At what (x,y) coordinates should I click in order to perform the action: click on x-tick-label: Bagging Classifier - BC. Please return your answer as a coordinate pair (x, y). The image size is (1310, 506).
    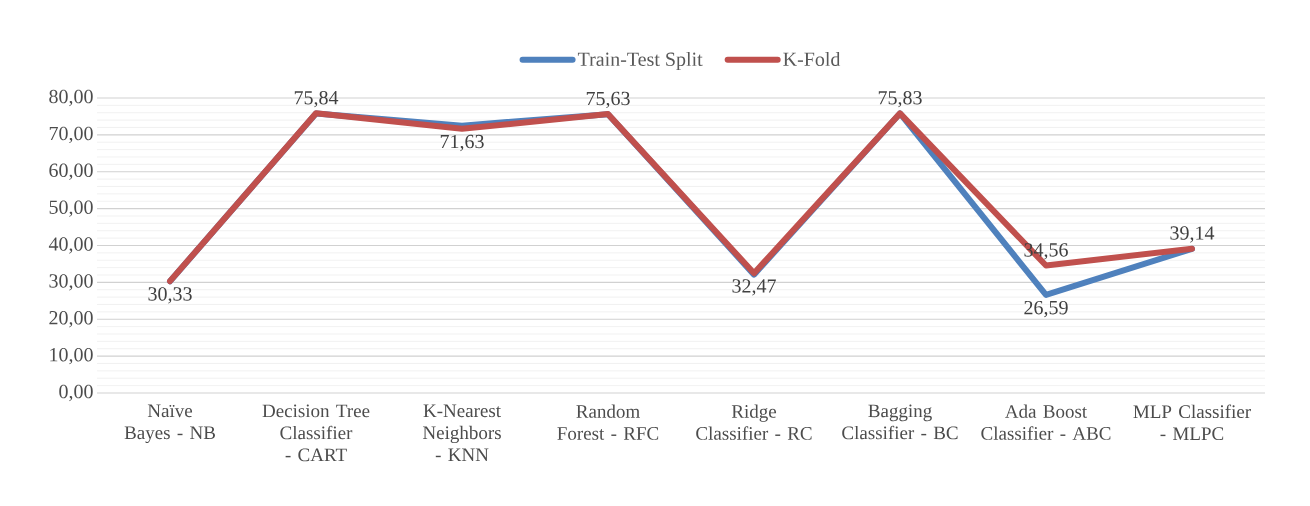
    Looking at the image, I should click on (900, 422).